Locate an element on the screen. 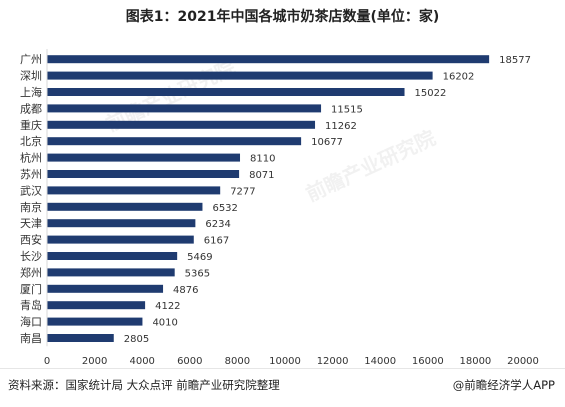 The width and height of the screenshot is (565, 407). category-label: 南京 is located at coordinates (31, 207).